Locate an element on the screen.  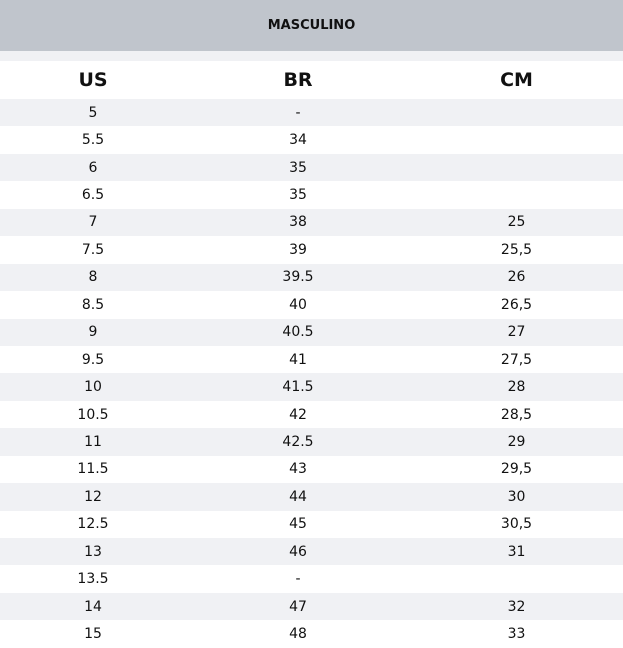
cell-cm: 27,5 is located at coordinates (516, 359).